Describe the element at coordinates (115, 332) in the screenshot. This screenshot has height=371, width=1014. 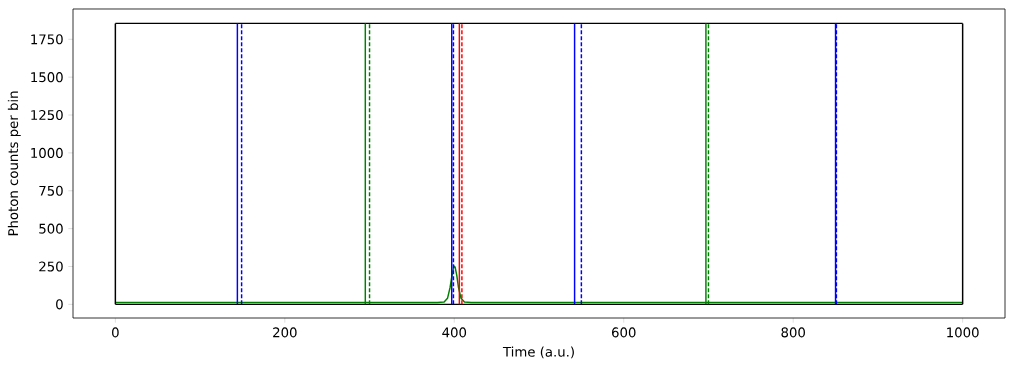
I see `x-tick-label: 0` at that location.